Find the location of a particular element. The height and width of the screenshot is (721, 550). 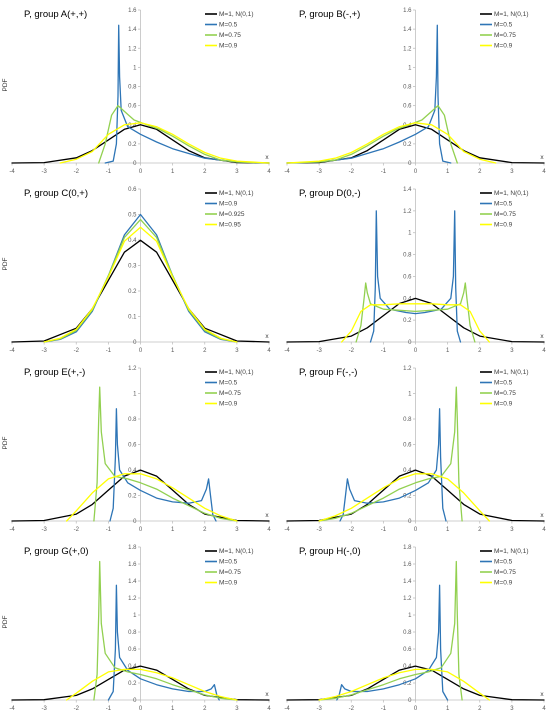

chart-title: P, group D(0,-) is located at coordinates (330, 193).